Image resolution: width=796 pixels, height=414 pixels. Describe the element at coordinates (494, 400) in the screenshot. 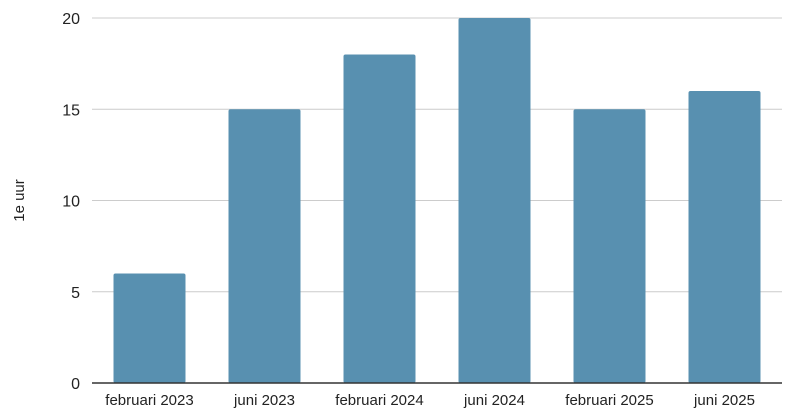

I see `x-category-label: juni 2024` at that location.